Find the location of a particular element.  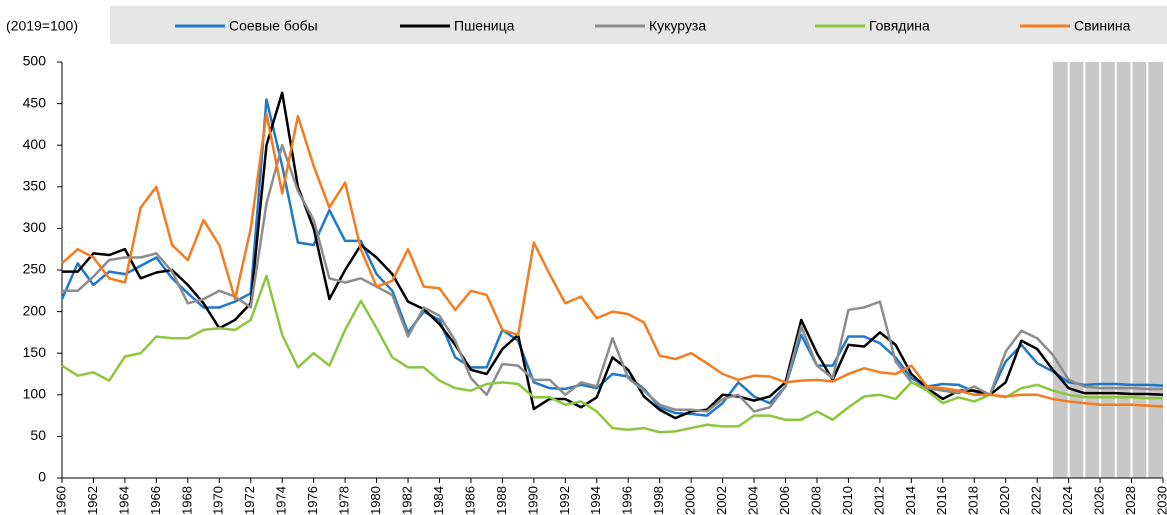

x-tick-label: 1970 is located at coordinates (218, 500).